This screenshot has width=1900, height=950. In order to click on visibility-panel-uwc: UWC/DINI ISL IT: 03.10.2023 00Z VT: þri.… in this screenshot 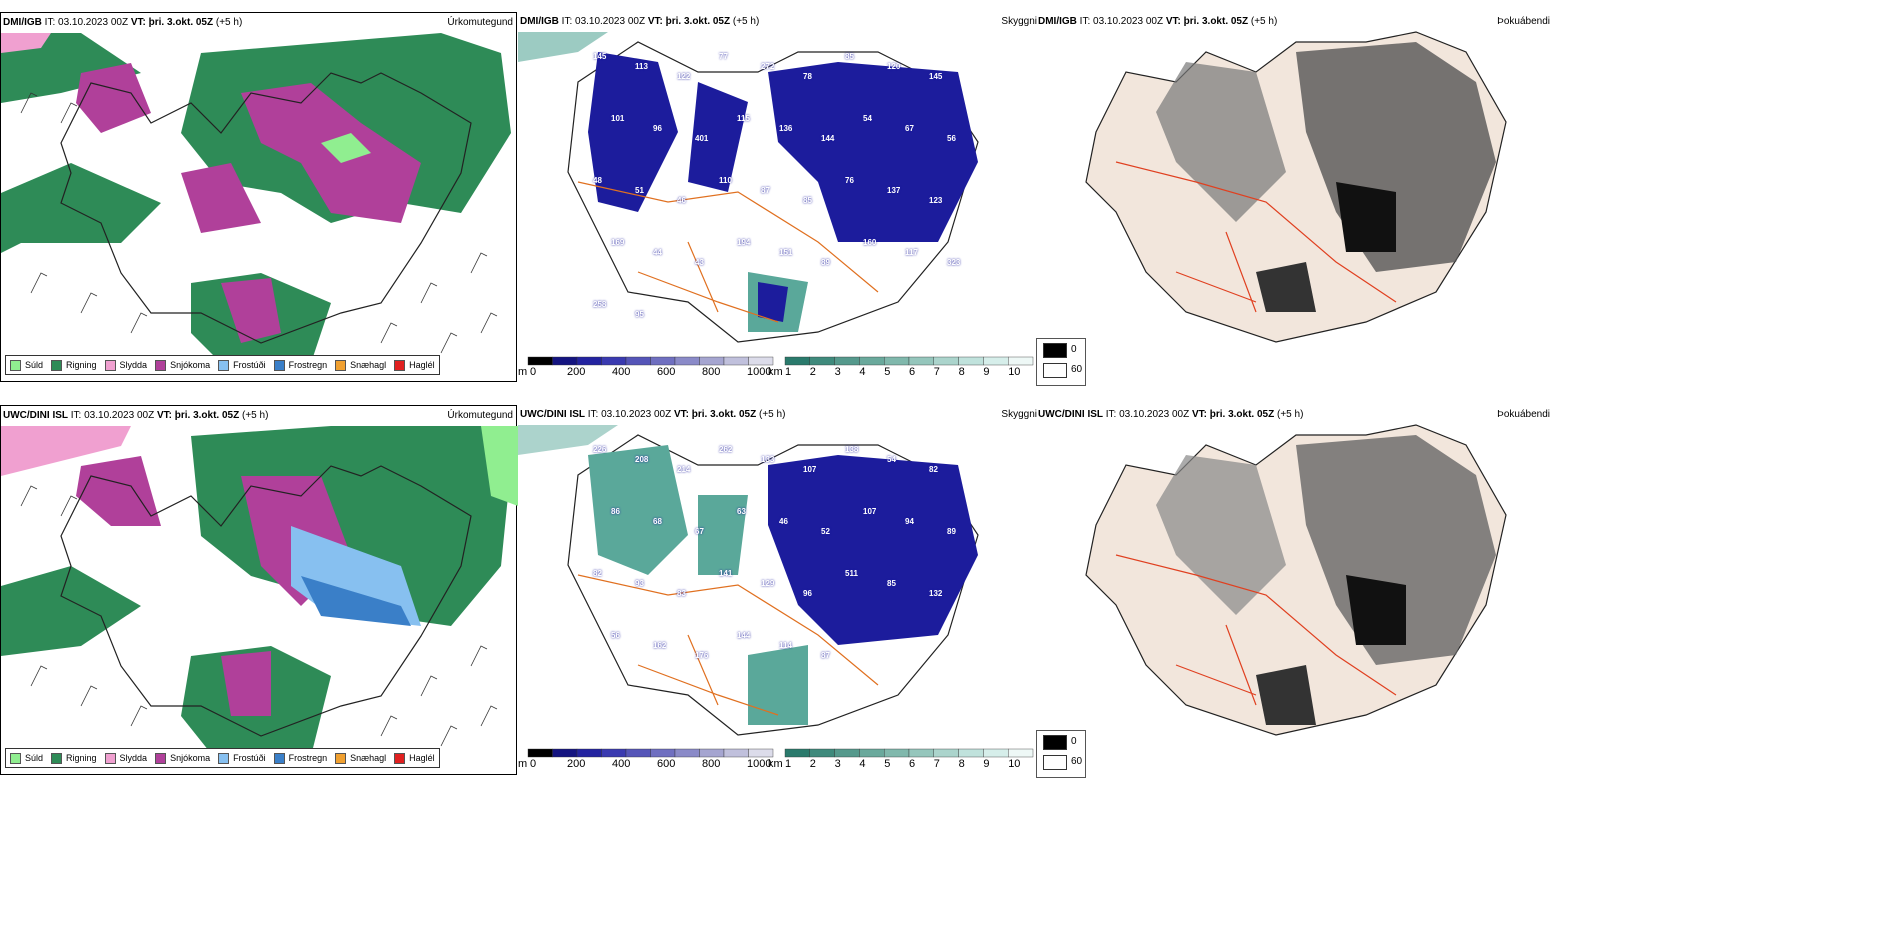, I will do `click(777, 590)`.